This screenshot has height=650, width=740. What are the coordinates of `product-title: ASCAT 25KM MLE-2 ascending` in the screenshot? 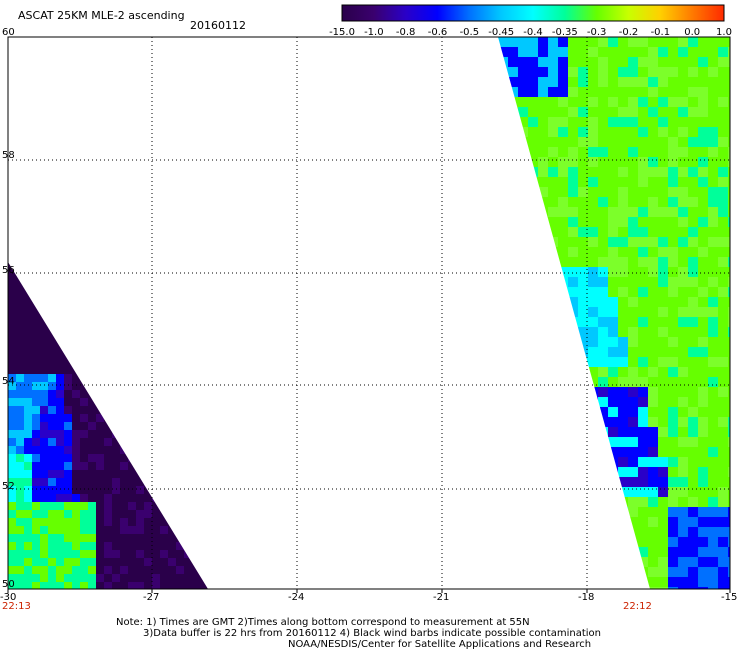 It's located at (101, 15).